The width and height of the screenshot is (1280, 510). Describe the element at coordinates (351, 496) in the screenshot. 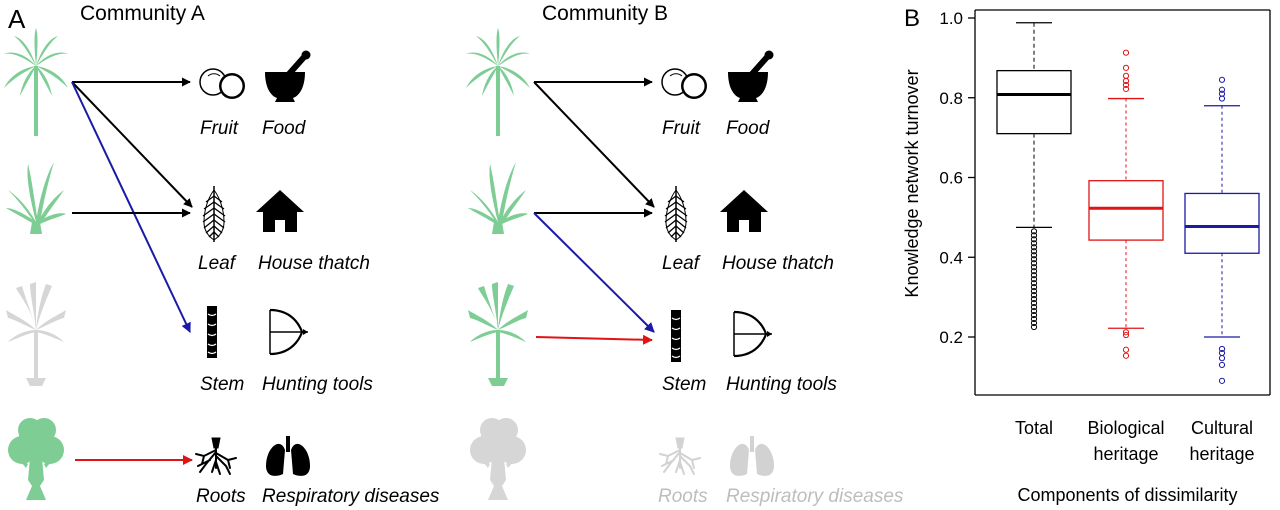

I see `label-resp-a: Respiratory diseases` at that location.